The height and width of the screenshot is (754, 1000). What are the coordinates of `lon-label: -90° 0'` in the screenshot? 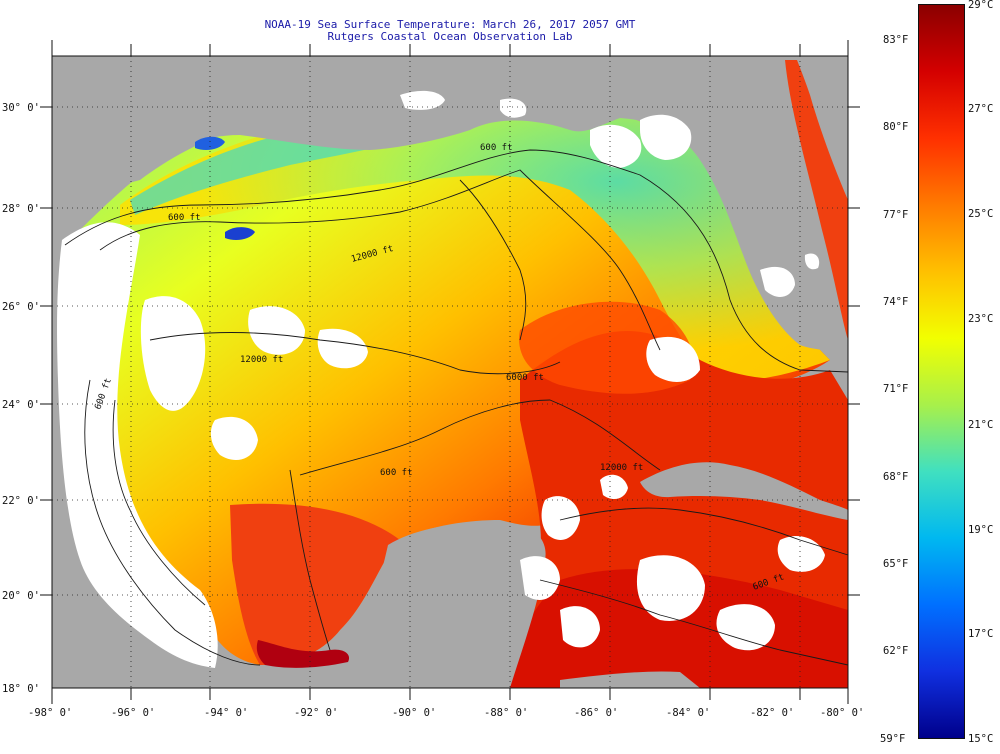 It's located at (414, 713).